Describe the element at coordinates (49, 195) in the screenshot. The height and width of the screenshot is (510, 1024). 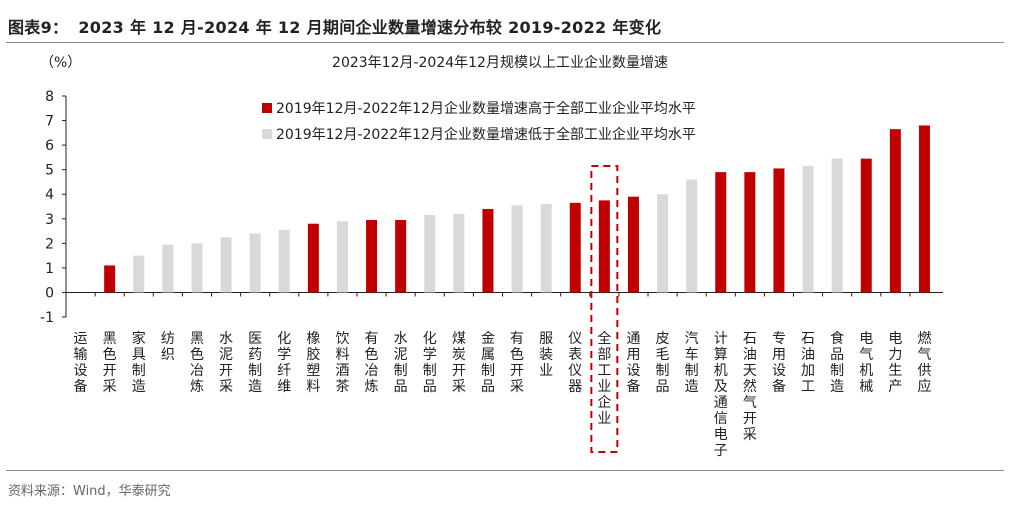
I see `y-tick-label: 4` at that location.